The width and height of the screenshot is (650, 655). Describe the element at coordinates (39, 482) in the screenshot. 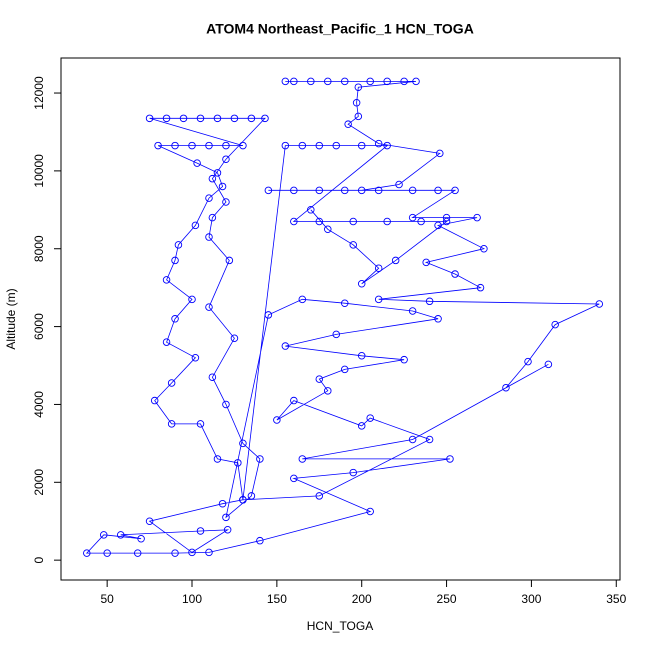

I see `y-tick-label: 2000` at that location.